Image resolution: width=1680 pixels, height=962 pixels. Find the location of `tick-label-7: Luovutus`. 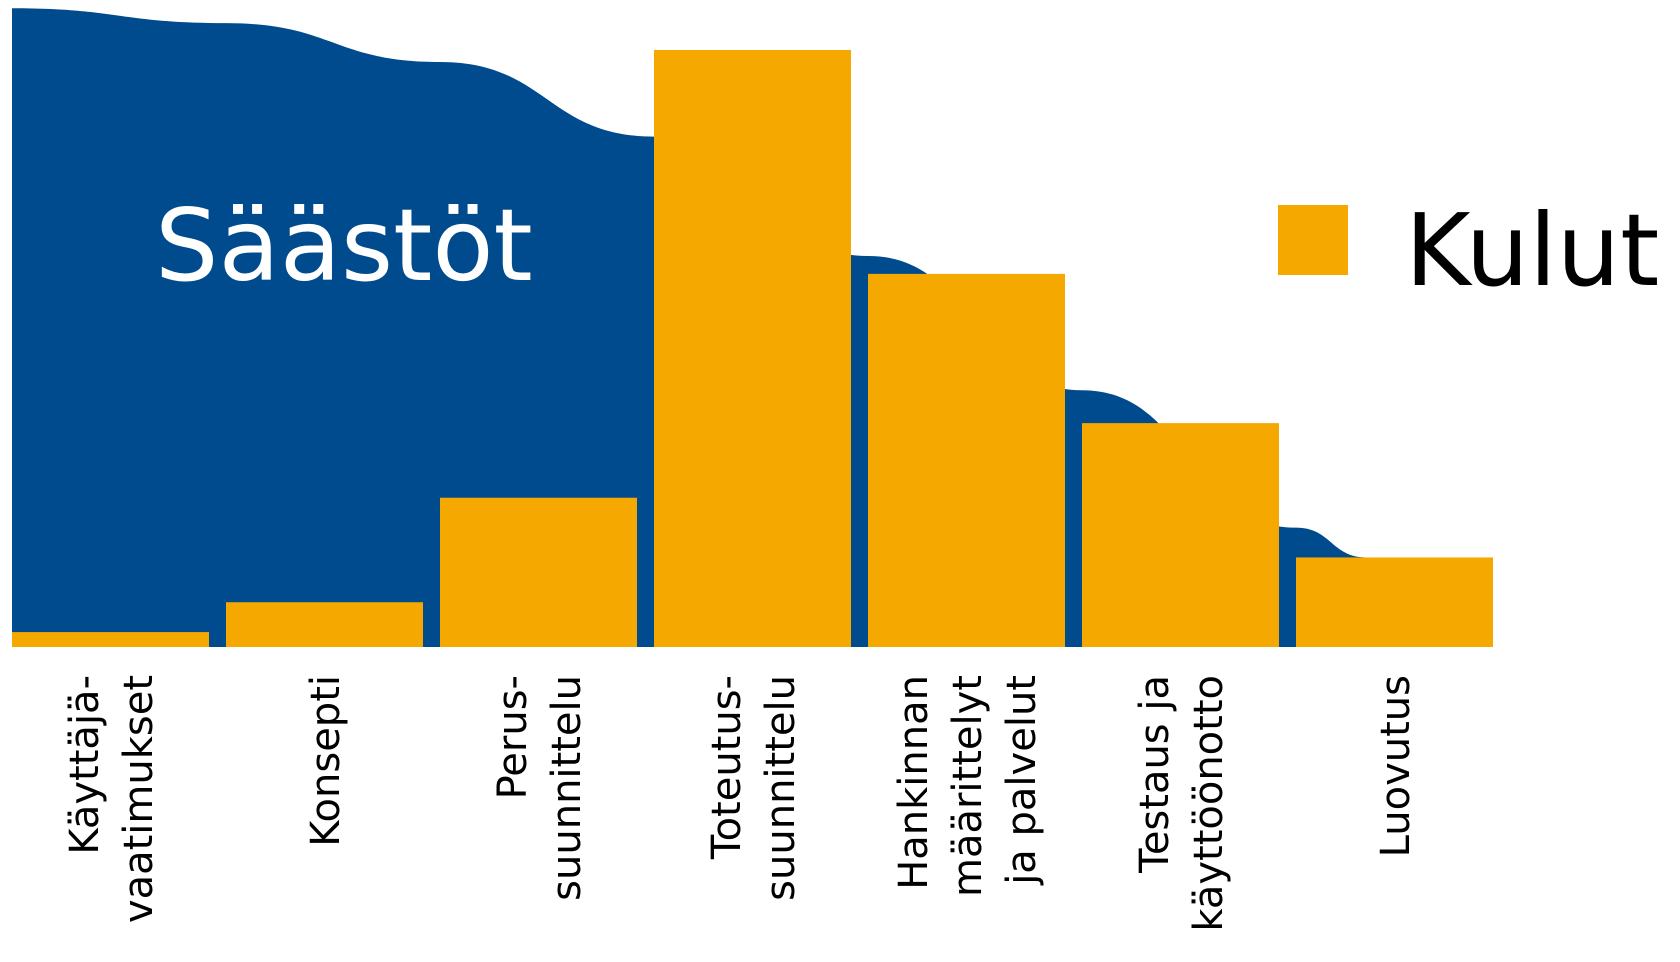

tick-label-7: Luovutus is located at coordinates (1396, 766).